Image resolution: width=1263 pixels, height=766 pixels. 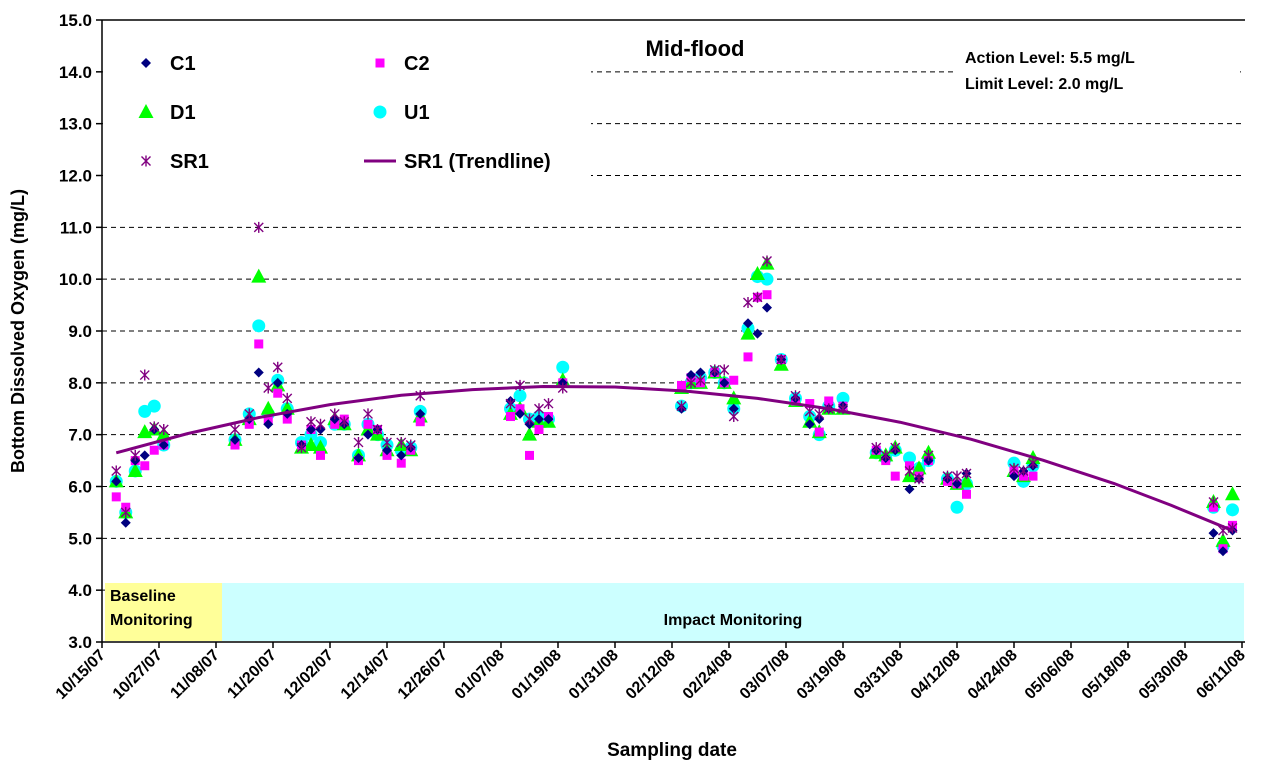 What do you see at coordinates (879, 675) in the screenshot?
I see `x-tick-label: 03/31/08` at bounding box center [879, 675].